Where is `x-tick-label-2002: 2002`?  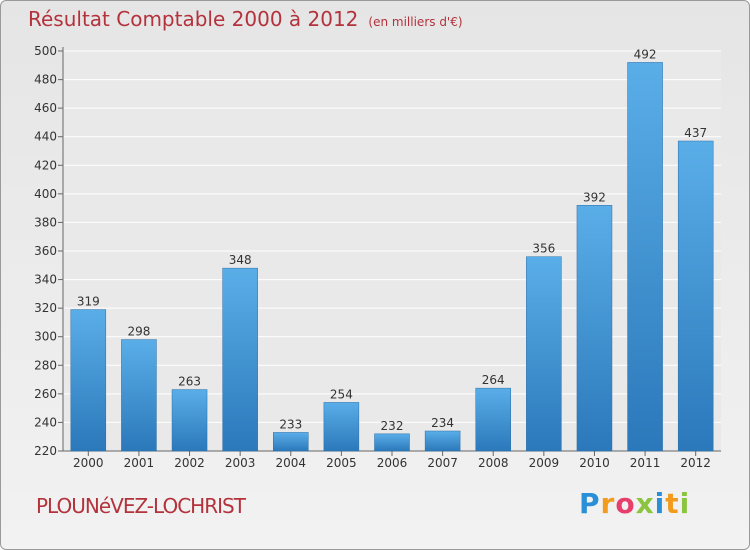
x-tick-label-2002: 2002 is located at coordinates (189, 463).